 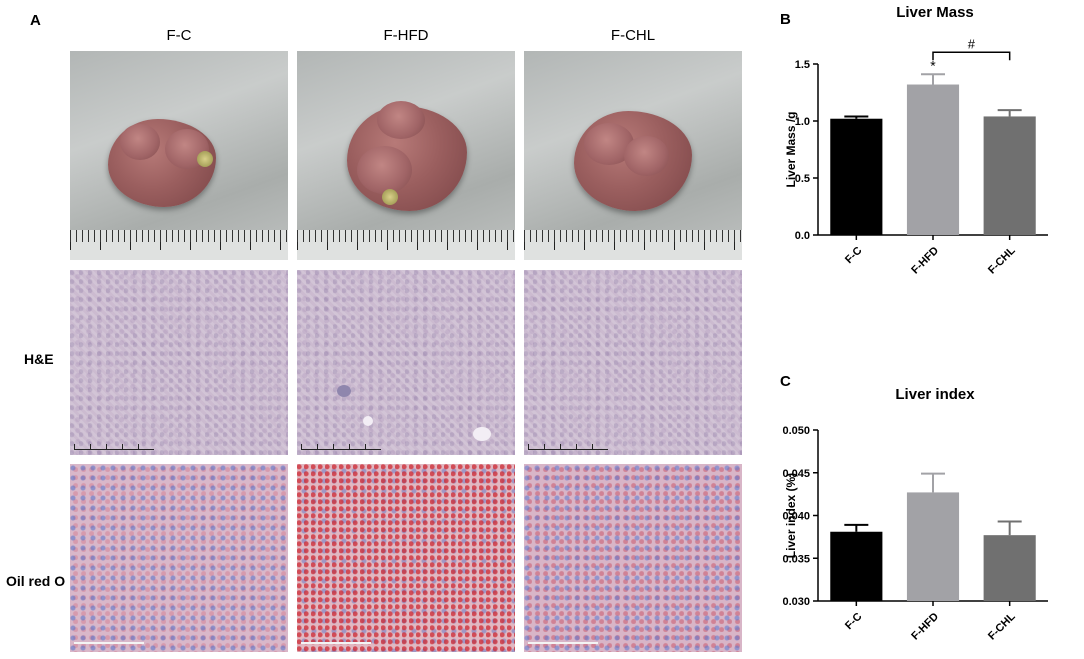 What do you see at coordinates (35, 20) in the screenshot?
I see `panel-a-letter: A` at bounding box center [35, 20].